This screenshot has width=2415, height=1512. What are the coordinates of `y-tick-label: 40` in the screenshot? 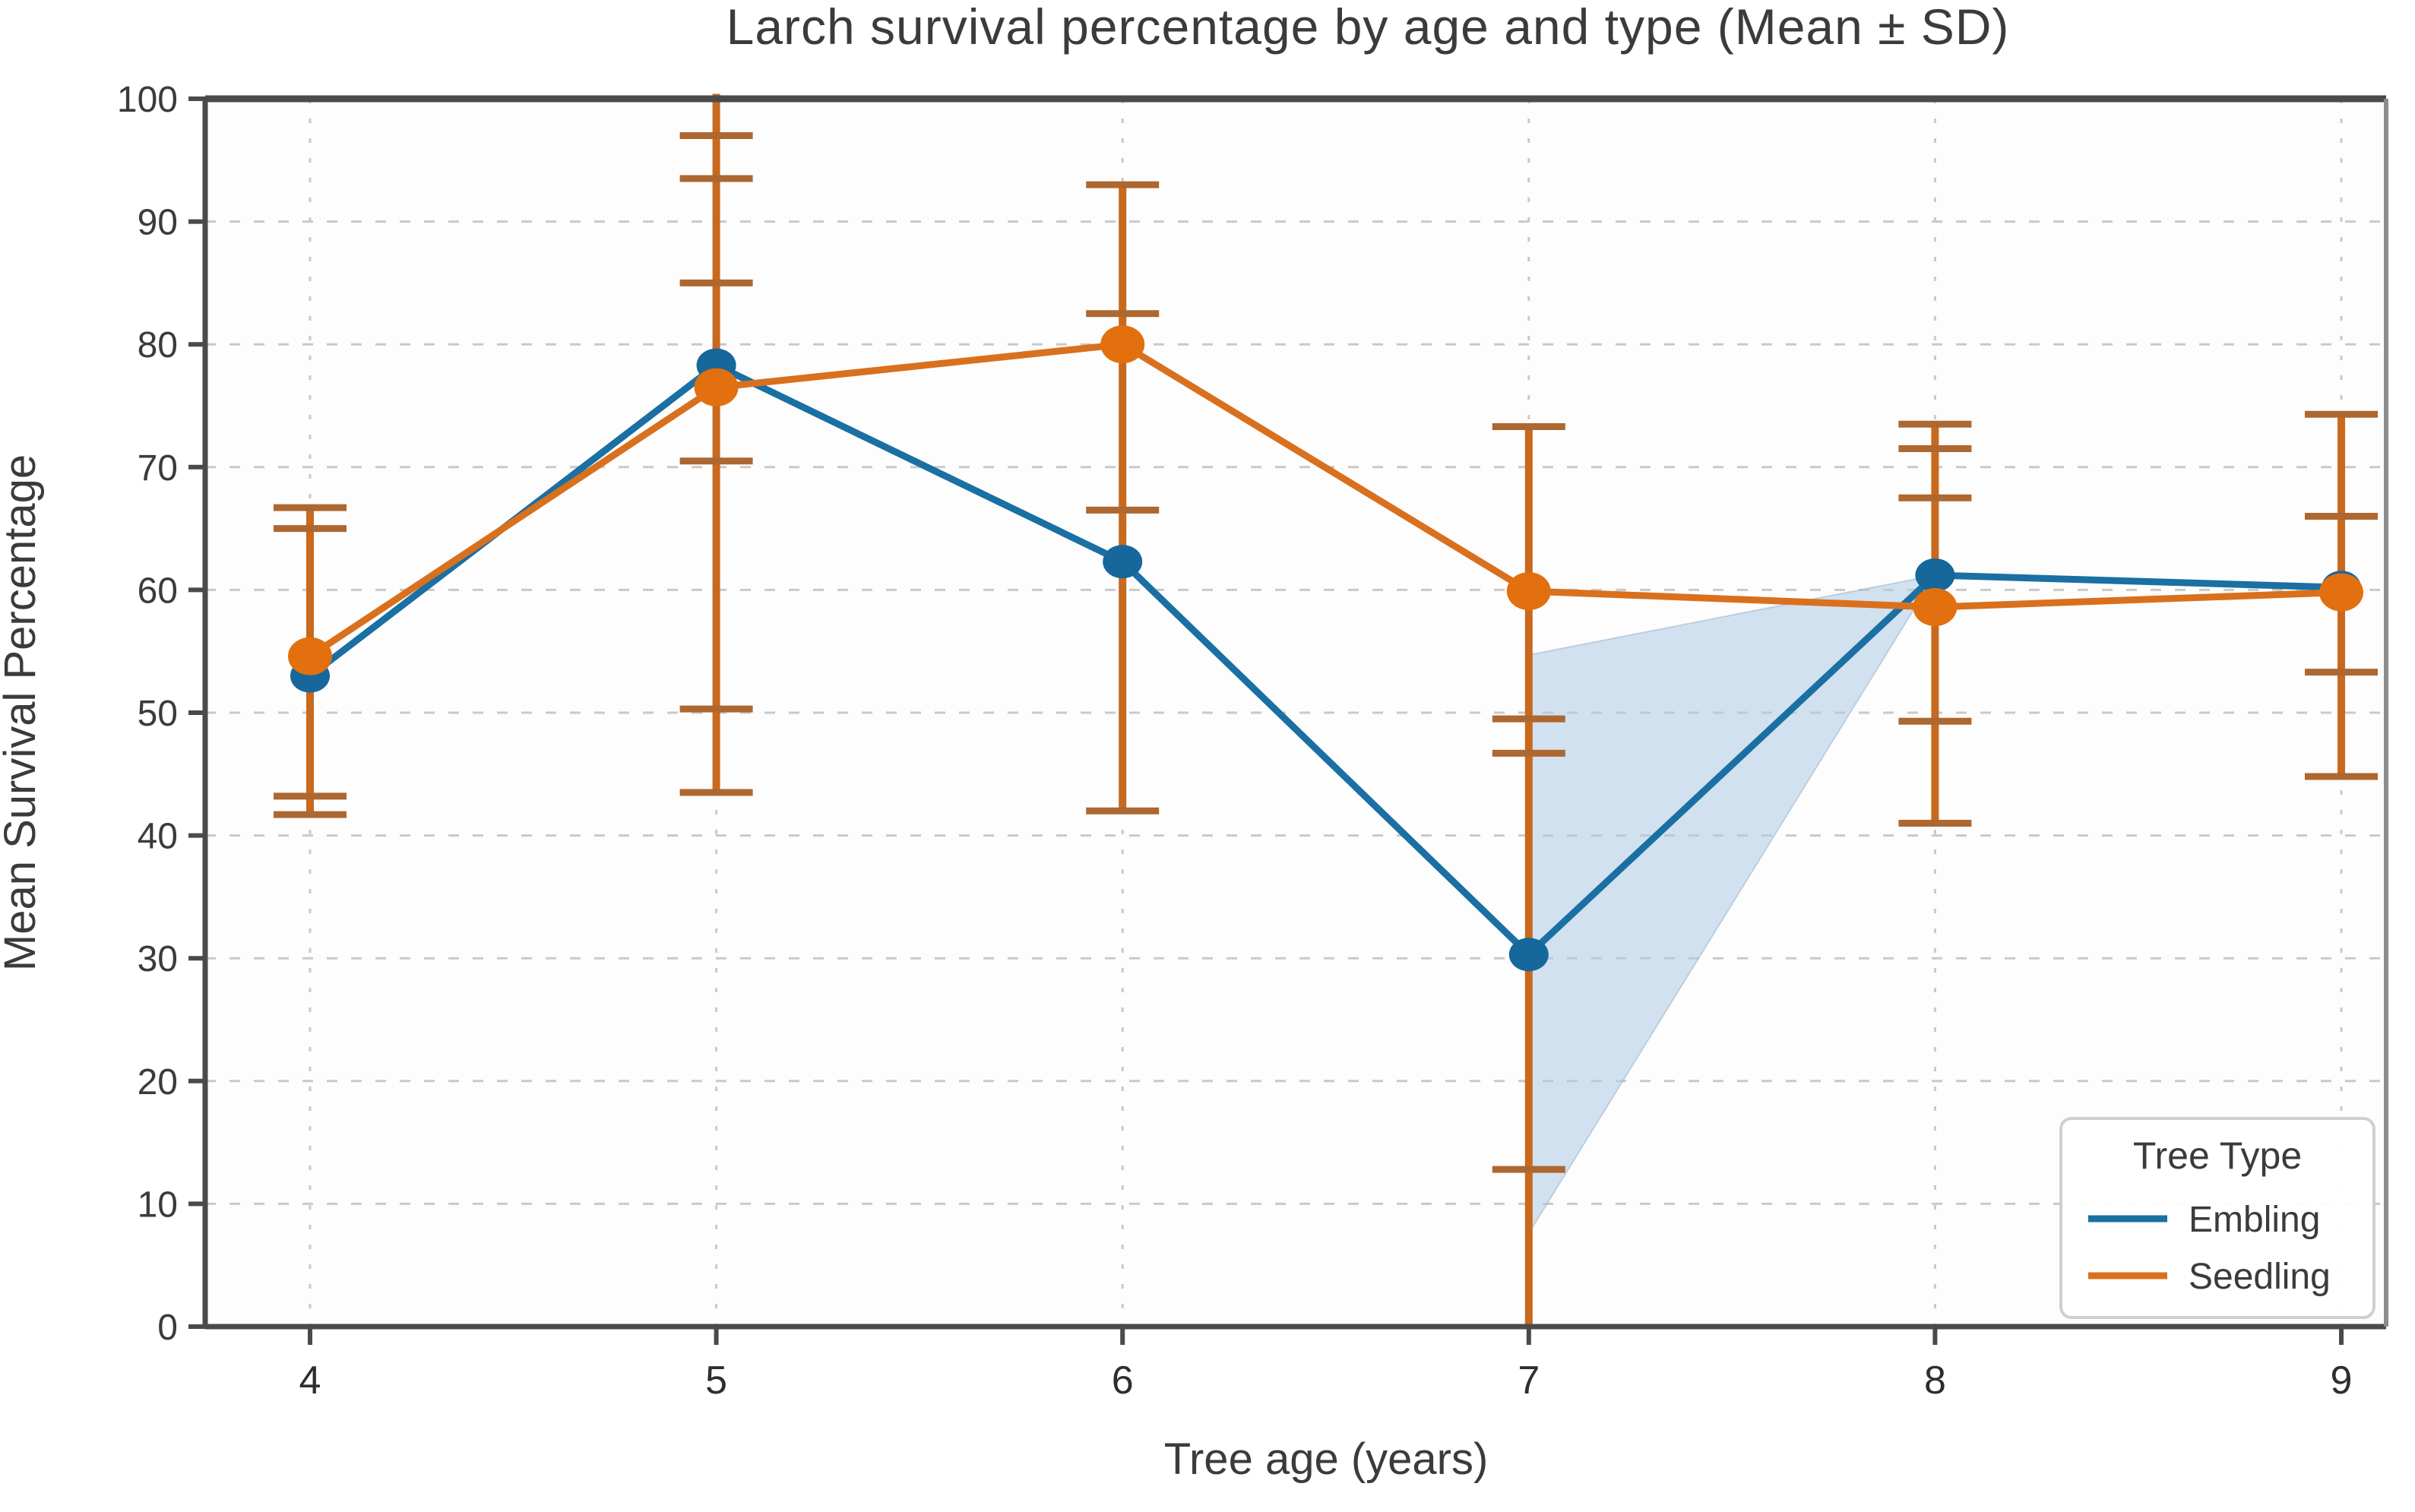 It's located at (158, 837).